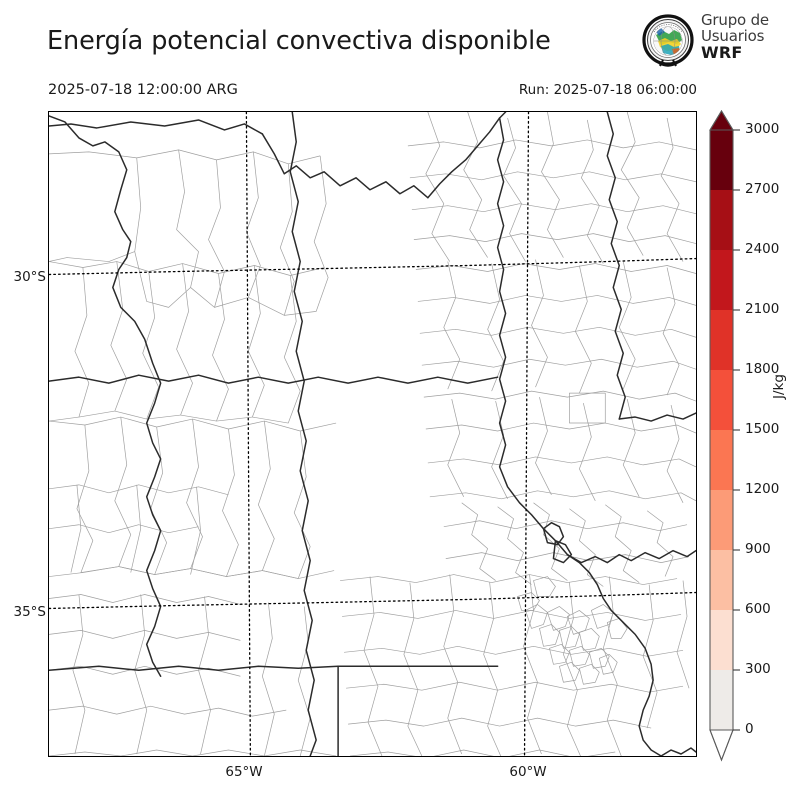 The width and height of the screenshot is (800, 800). I want to click on colorbar-tick-600: 600, so click(758, 609).